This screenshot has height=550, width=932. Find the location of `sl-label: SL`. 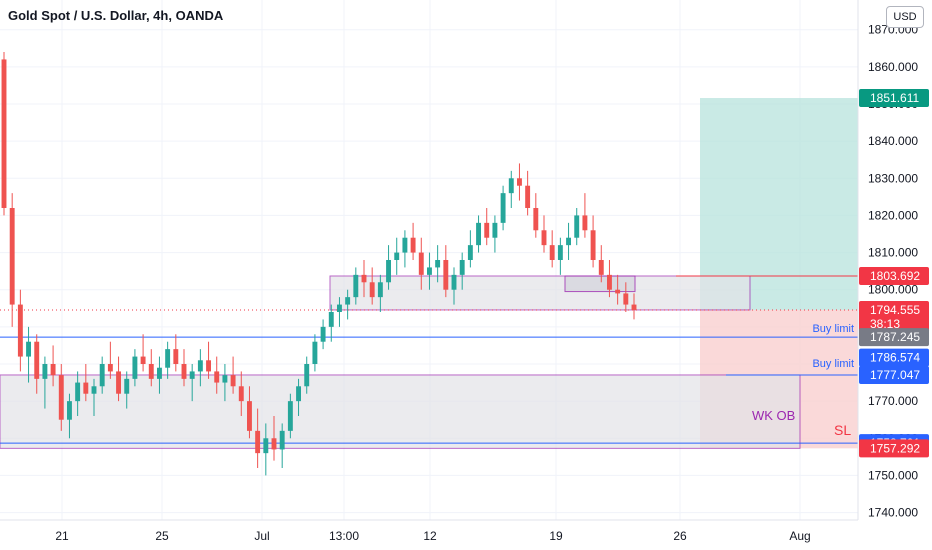

sl-label: SL is located at coordinates (842, 430).